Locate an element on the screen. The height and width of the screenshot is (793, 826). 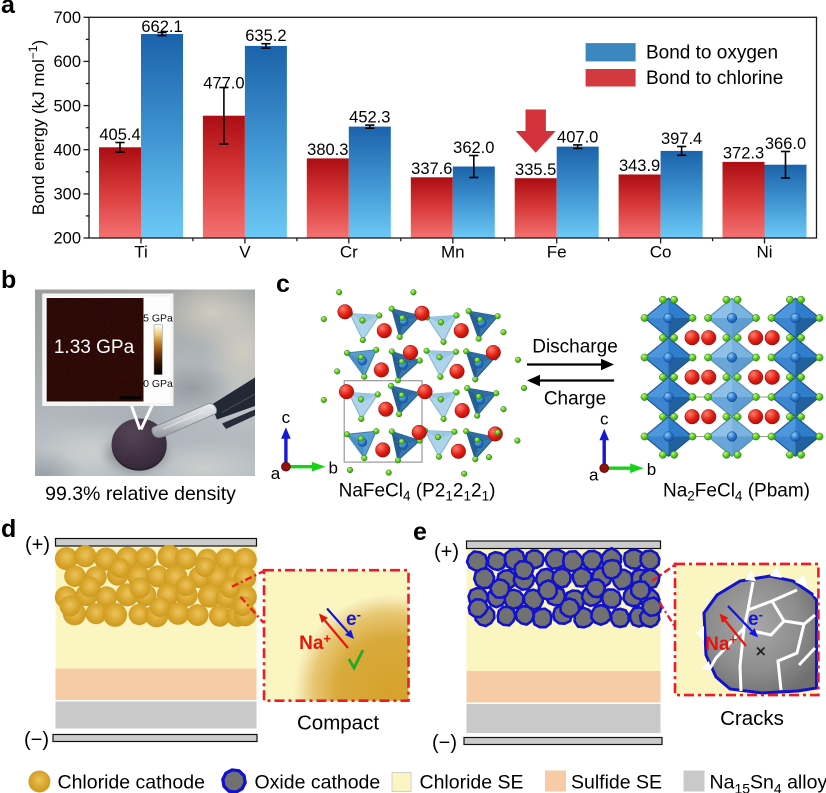
svg-text: Cracks is located at coordinates (752, 718).